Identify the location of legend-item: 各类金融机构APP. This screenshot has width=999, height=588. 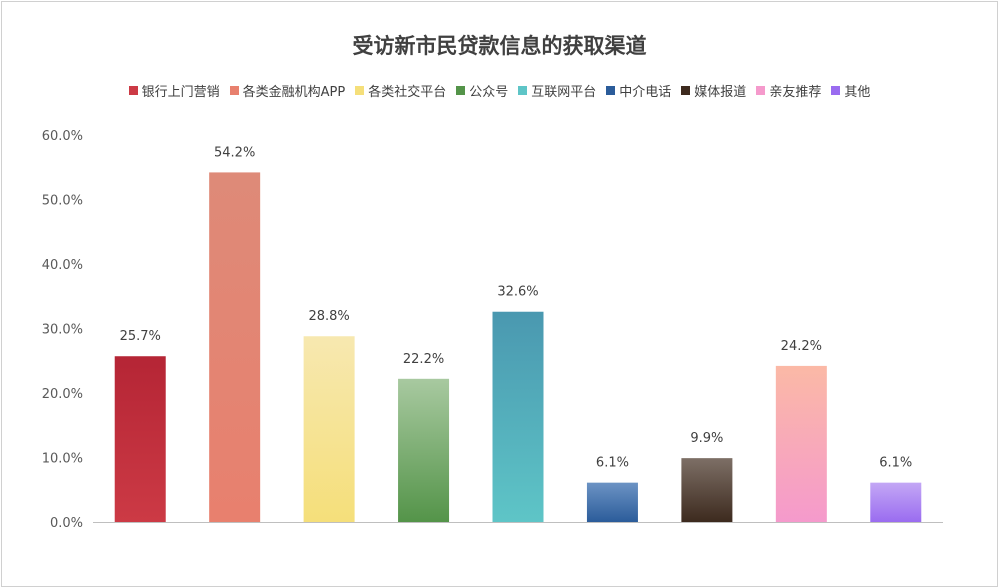
(287, 90).